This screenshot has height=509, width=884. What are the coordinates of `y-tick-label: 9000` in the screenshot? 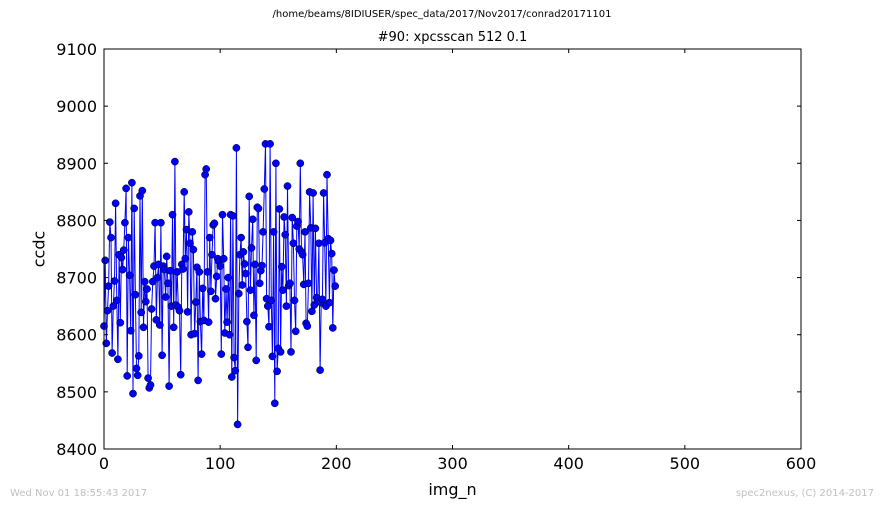 It's located at (76, 106).